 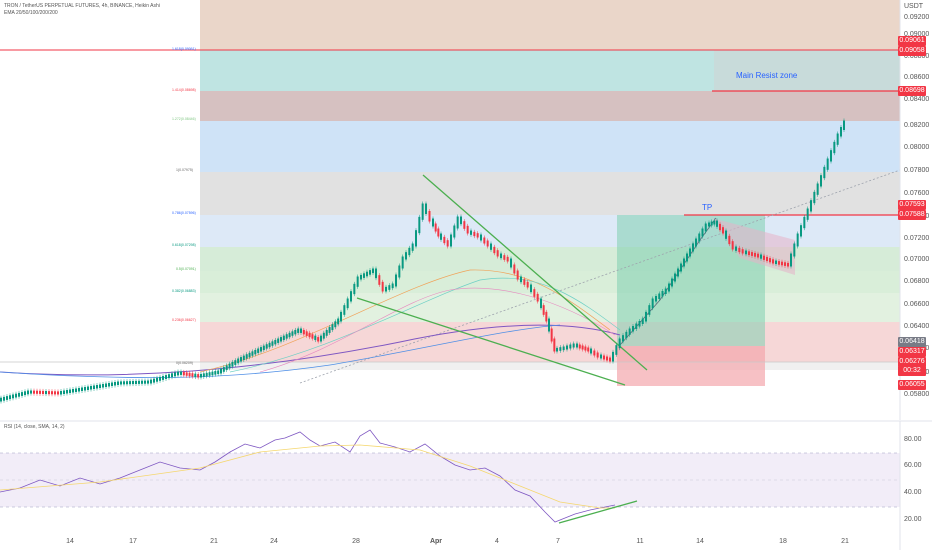 I want to click on price-tick: 0.07600, so click(x=917, y=193).